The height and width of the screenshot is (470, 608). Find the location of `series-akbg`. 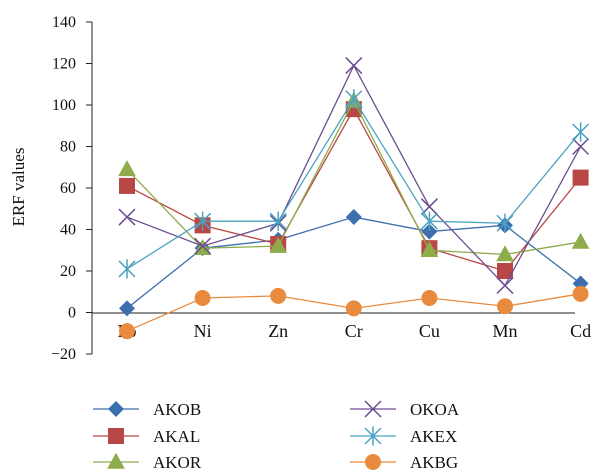

series-akbg is located at coordinates (354, 312).